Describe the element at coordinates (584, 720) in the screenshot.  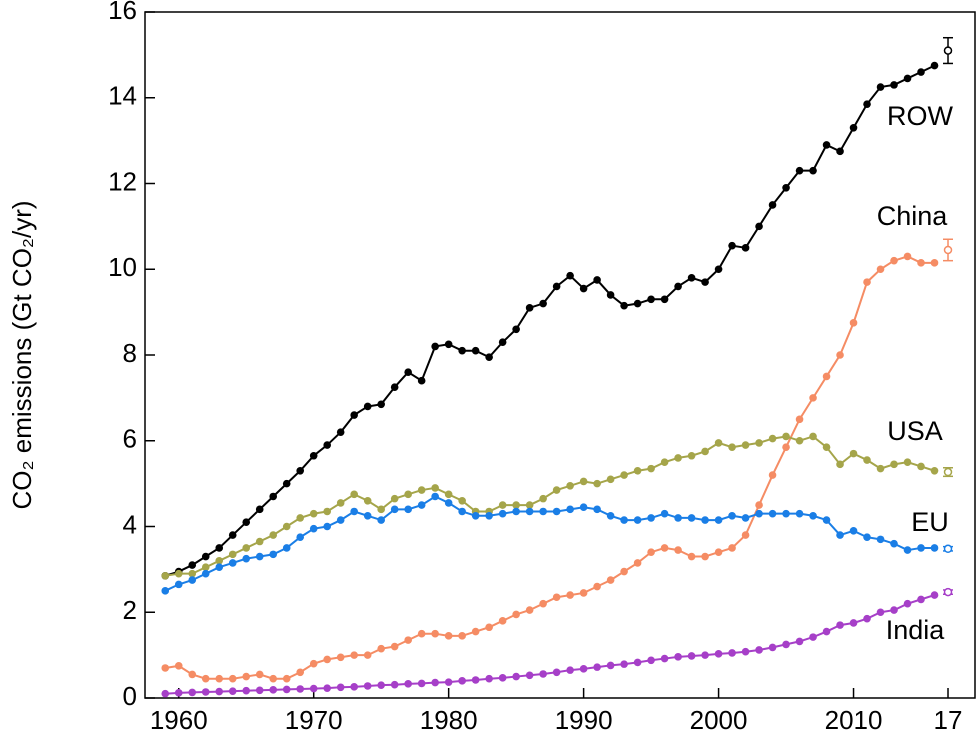
I see `x-tick-label: 1990` at that location.